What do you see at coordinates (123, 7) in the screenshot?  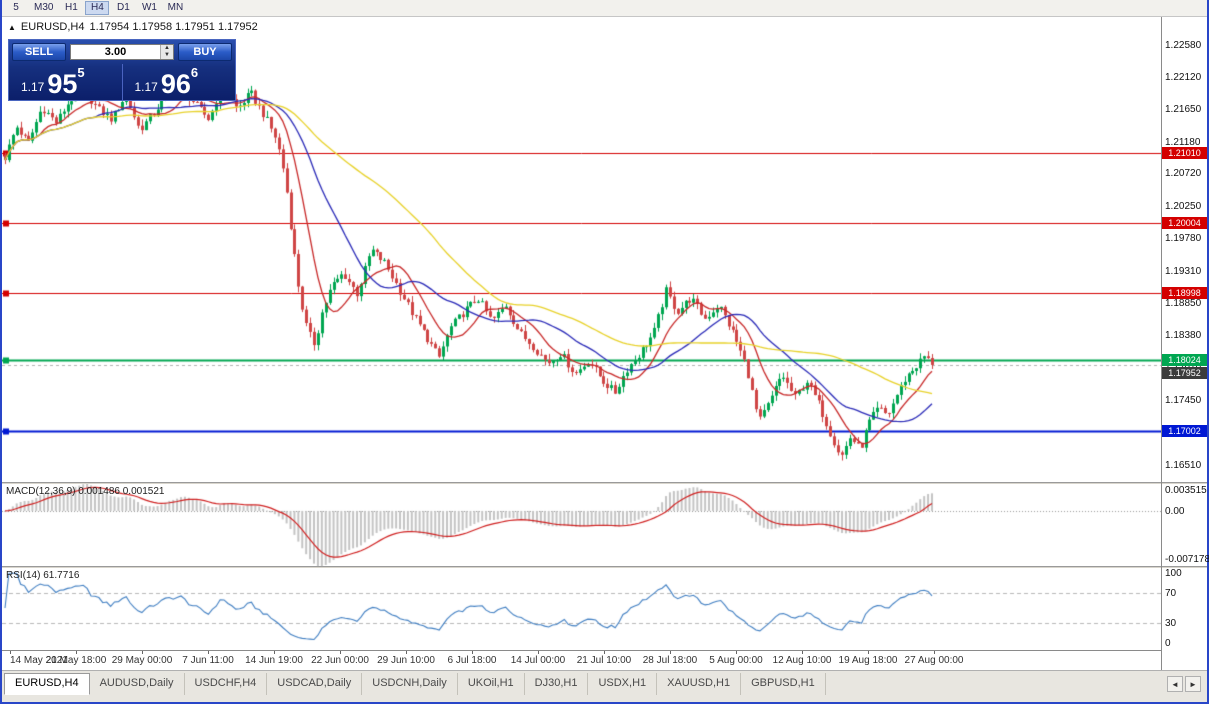 I see `timeframe-button-d1: D1` at bounding box center [123, 7].